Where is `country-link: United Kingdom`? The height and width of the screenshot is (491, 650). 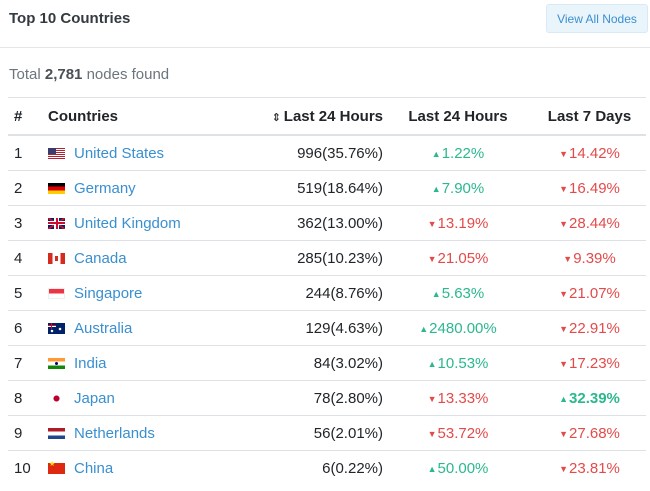 country-link: United Kingdom is located at coordinates (127, 223).